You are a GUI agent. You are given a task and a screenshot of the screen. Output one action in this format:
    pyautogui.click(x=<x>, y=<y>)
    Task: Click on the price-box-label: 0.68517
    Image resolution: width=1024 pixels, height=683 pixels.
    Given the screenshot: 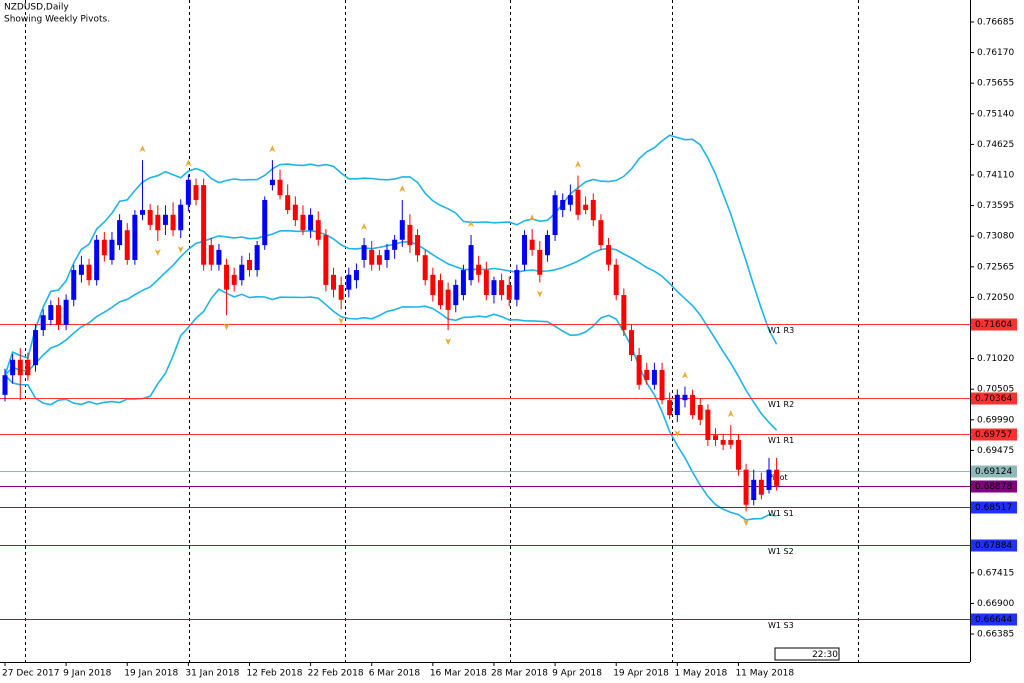 What is the action you would take?
    pyautogui.click(x=993, y=508)
    